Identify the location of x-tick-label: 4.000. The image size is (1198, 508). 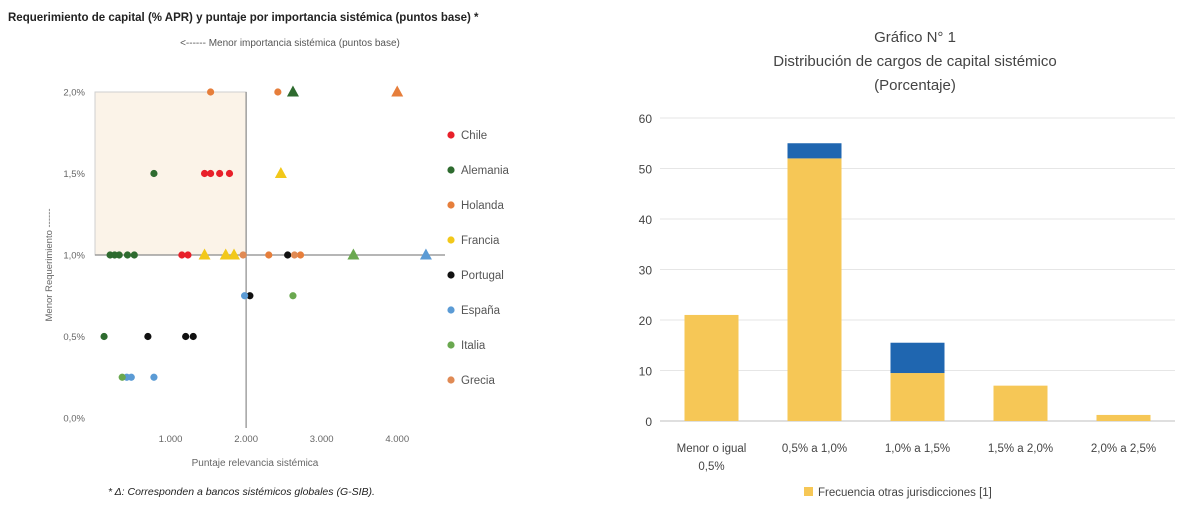
(397, 439).